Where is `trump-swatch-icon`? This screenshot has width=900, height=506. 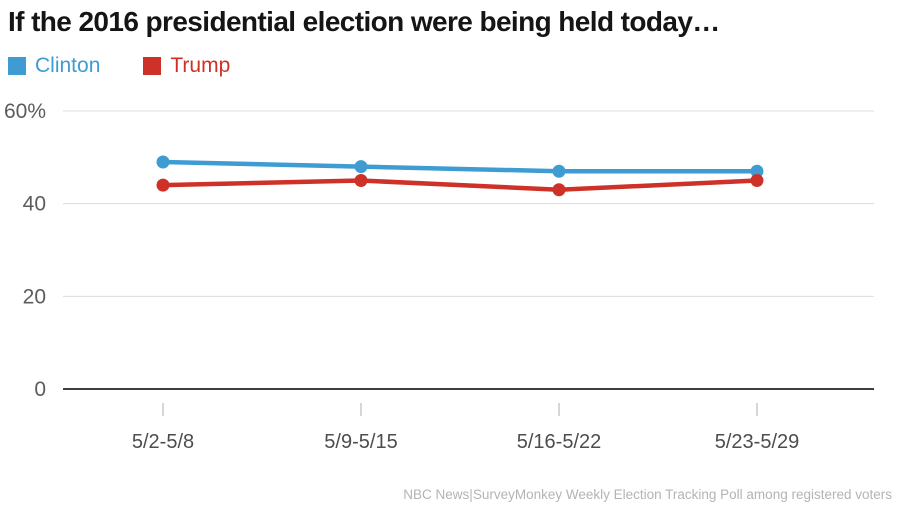 trump-swatch-icon is located at coordinates (152, 65).